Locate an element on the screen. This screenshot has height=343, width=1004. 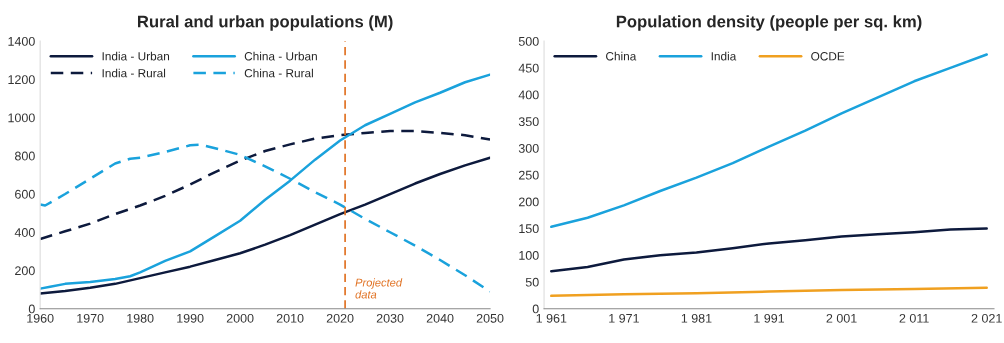
ref-line-label: Projected data is located at coordinates (379, 288).